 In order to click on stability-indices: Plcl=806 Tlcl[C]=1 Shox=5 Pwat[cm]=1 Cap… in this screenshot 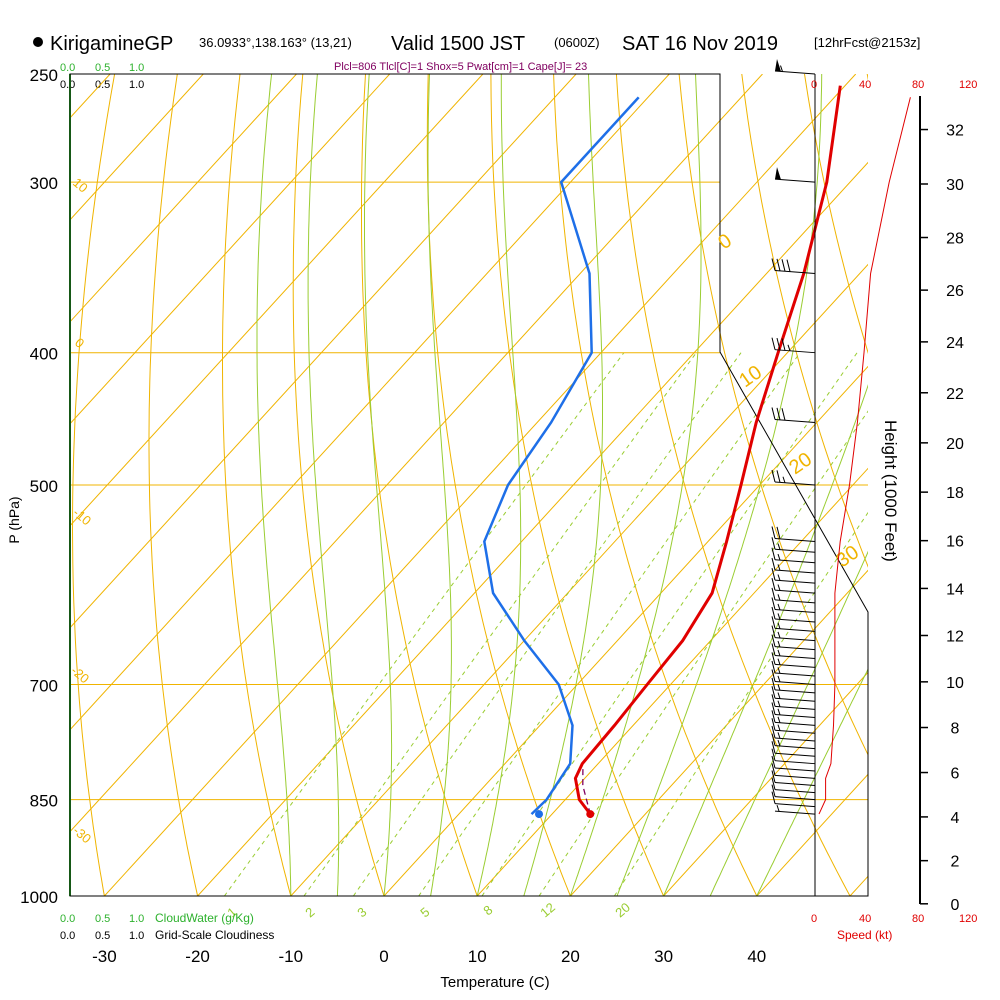, I will do `click(460, 67)`.